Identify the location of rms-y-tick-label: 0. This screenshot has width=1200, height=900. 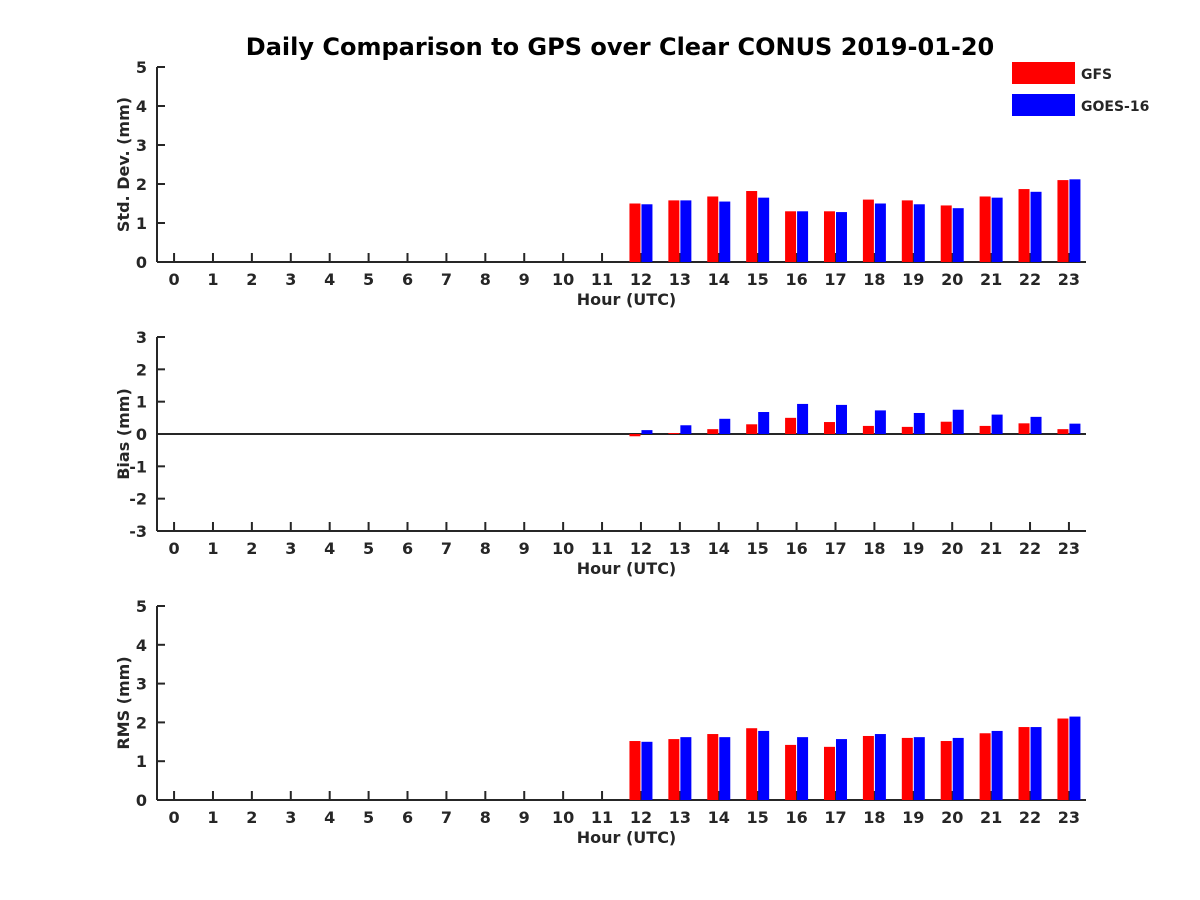
(141, 800).